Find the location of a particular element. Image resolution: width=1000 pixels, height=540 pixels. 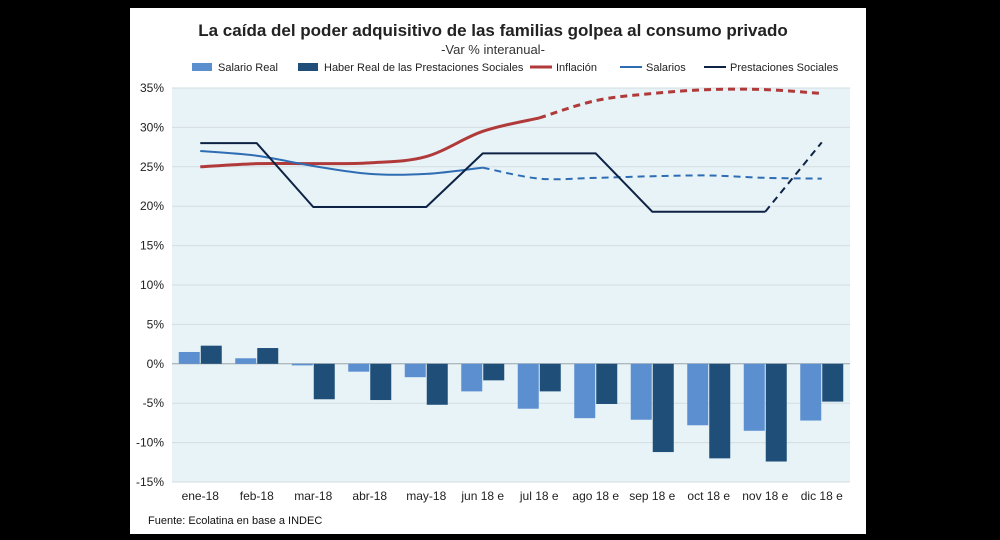

legend-label: Inflación is located at coordinates (576, 68).